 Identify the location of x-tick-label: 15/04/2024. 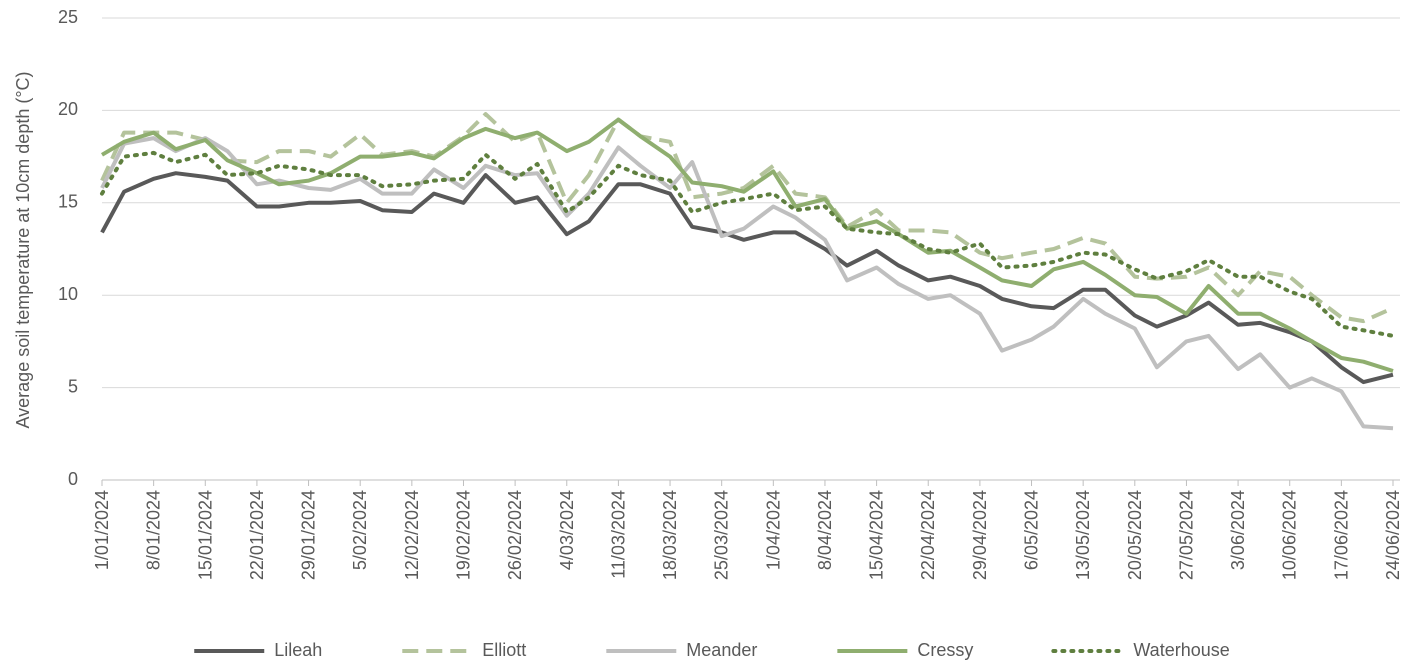
(877, 535).